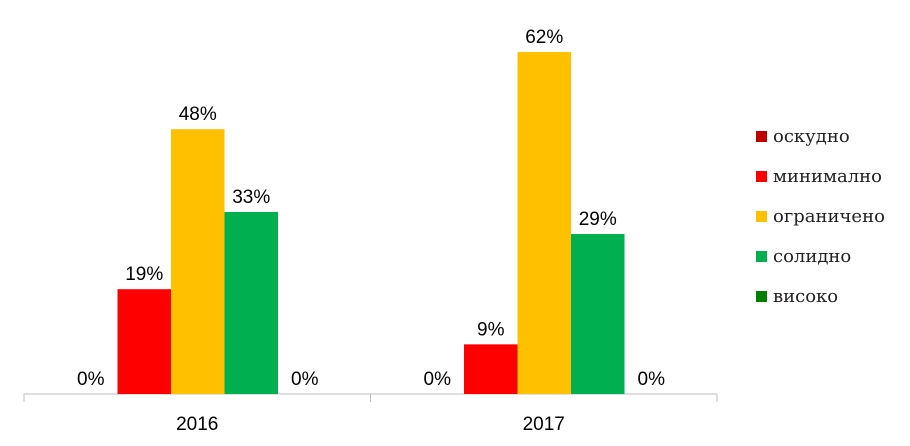 The width and height of the screenshot is (910, 446). What do you see at coordinates (761, 216) in the screenshot?
I see `legend-swatch-ограничено` at bounding box center [761, 216].